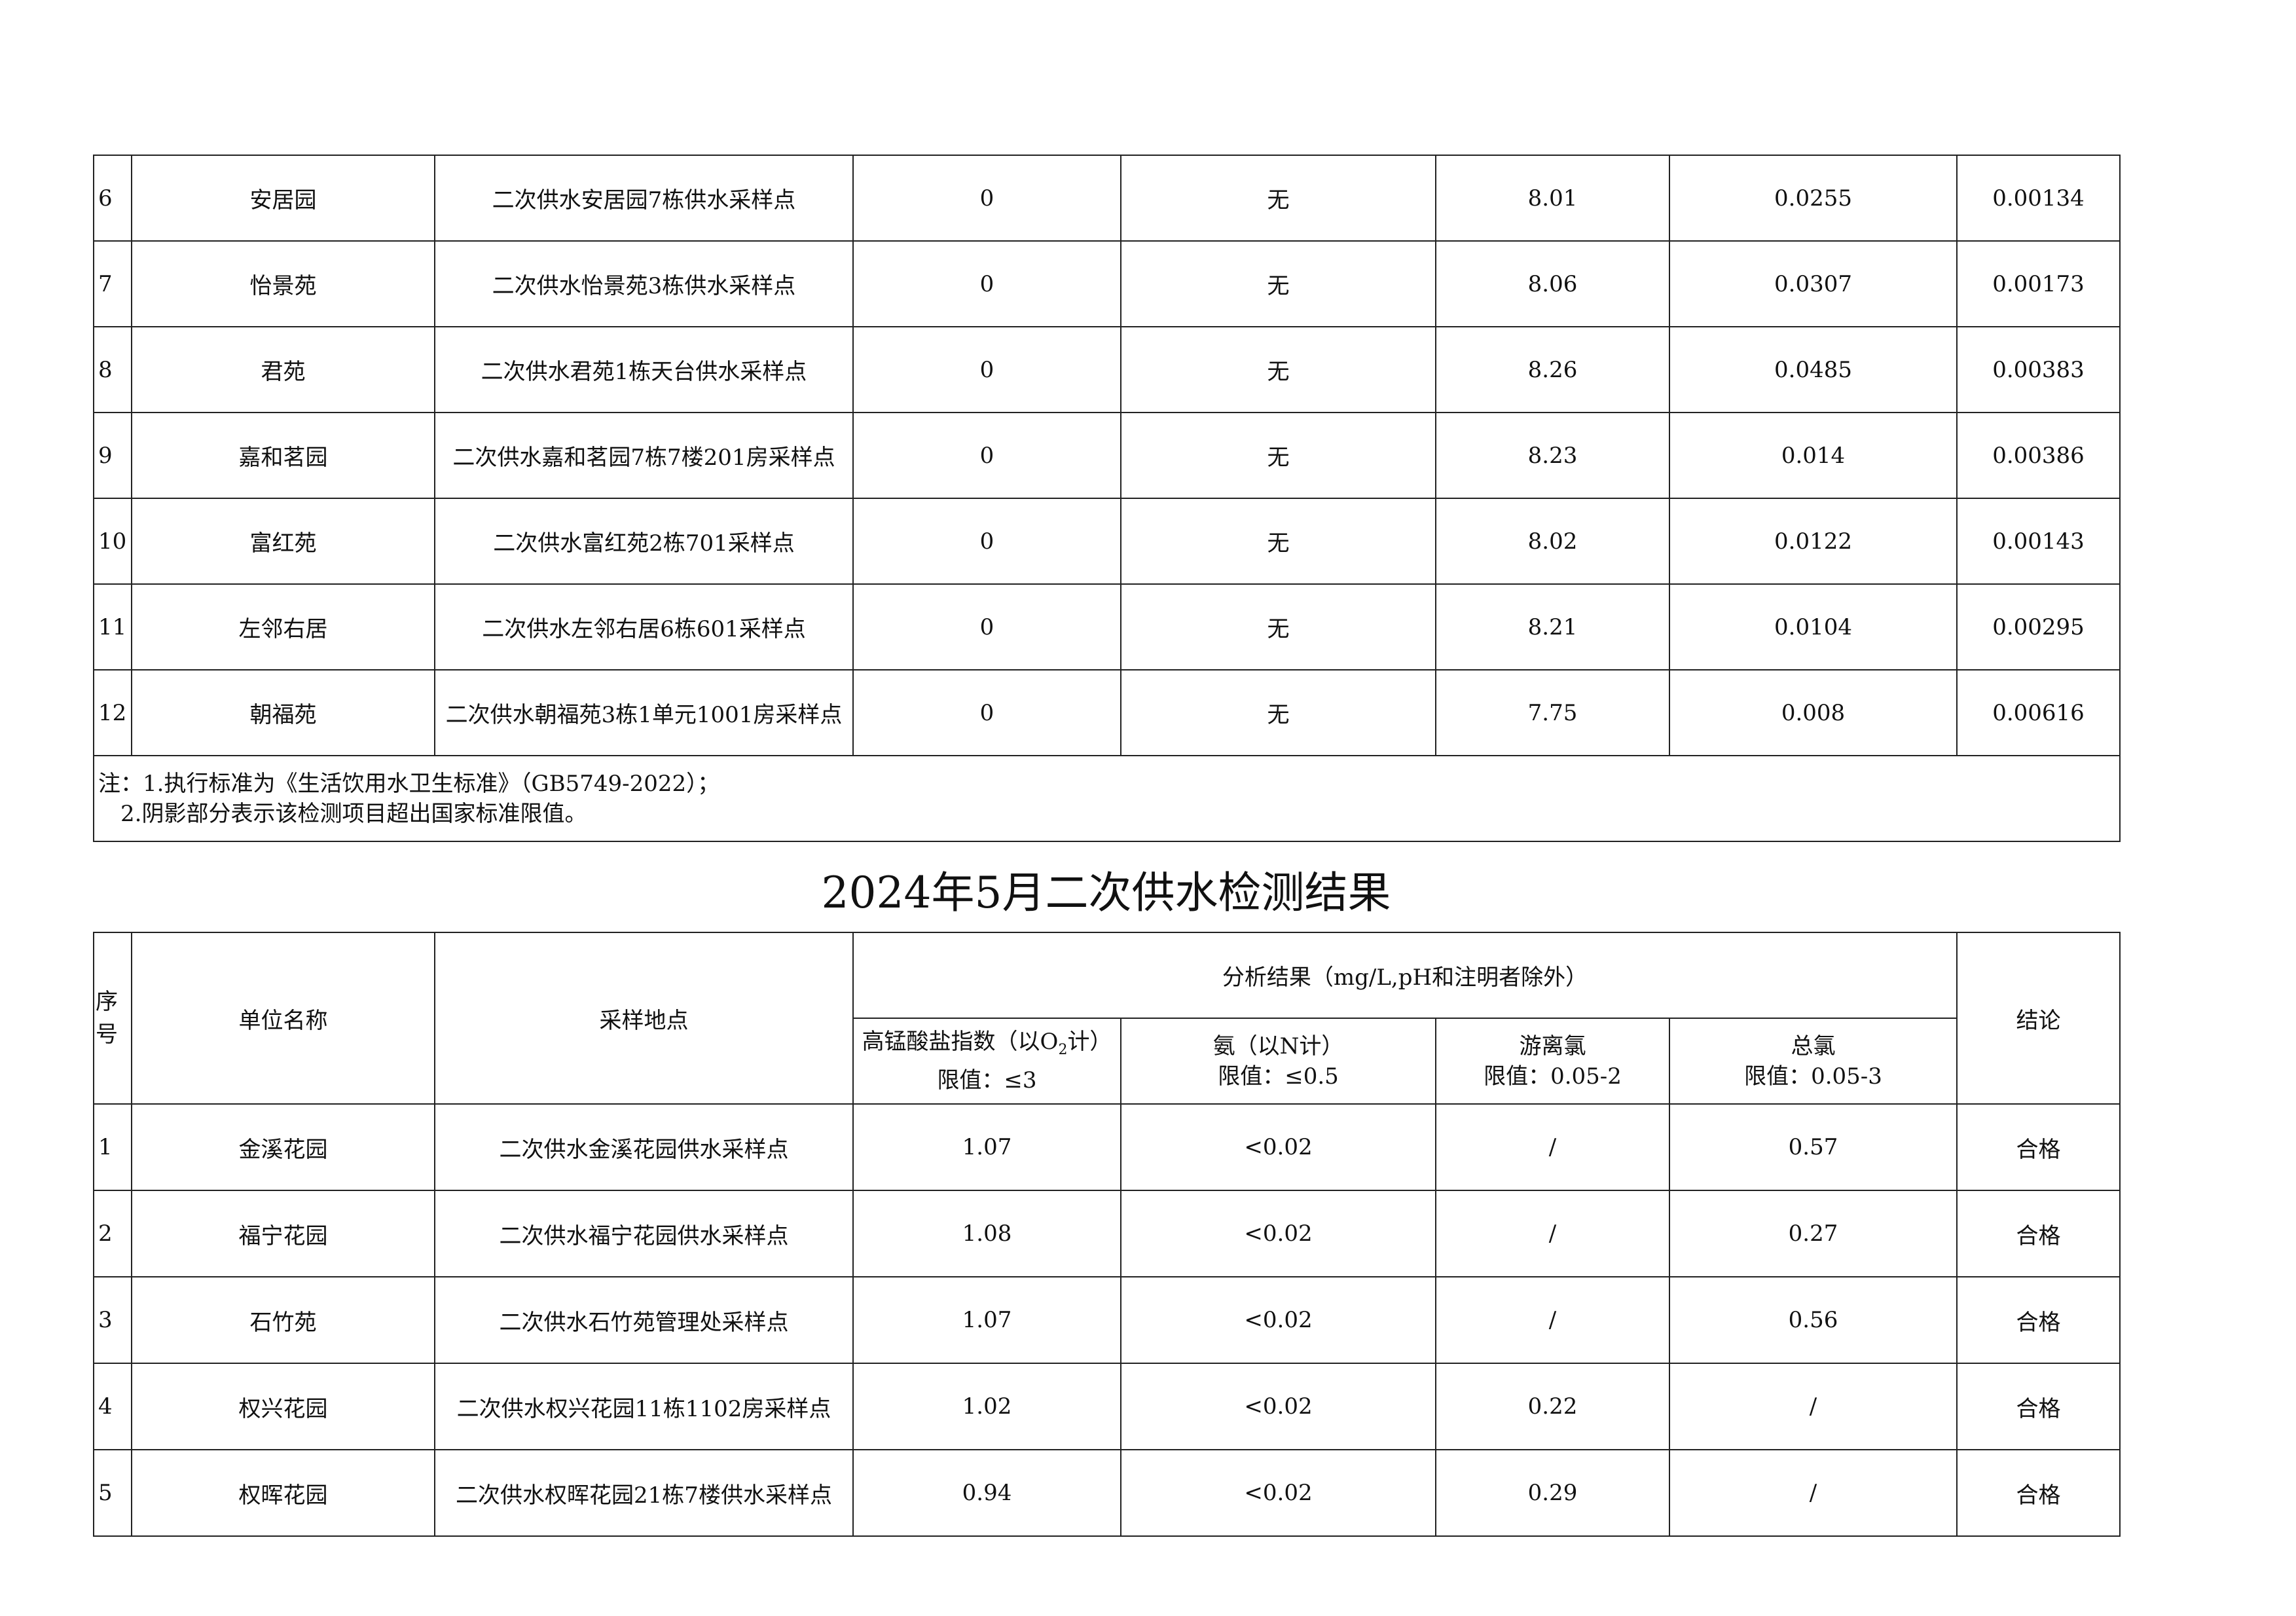 This screenshot has height=1616, width=2296. Describe the element at coordinates (1552, 198) in the screenshot. I see `cell-c3: 8.01` at that location.